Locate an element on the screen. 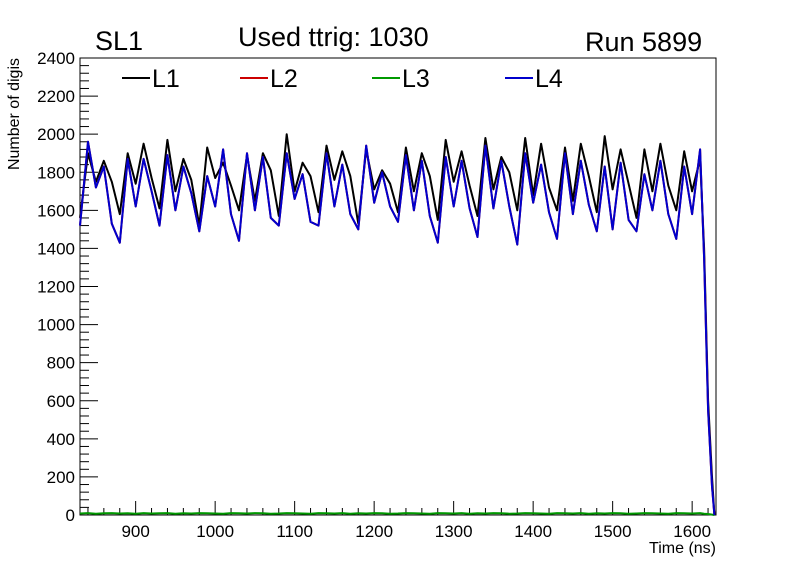  y-tick-label: 800 is located at coordinates (61, 363).